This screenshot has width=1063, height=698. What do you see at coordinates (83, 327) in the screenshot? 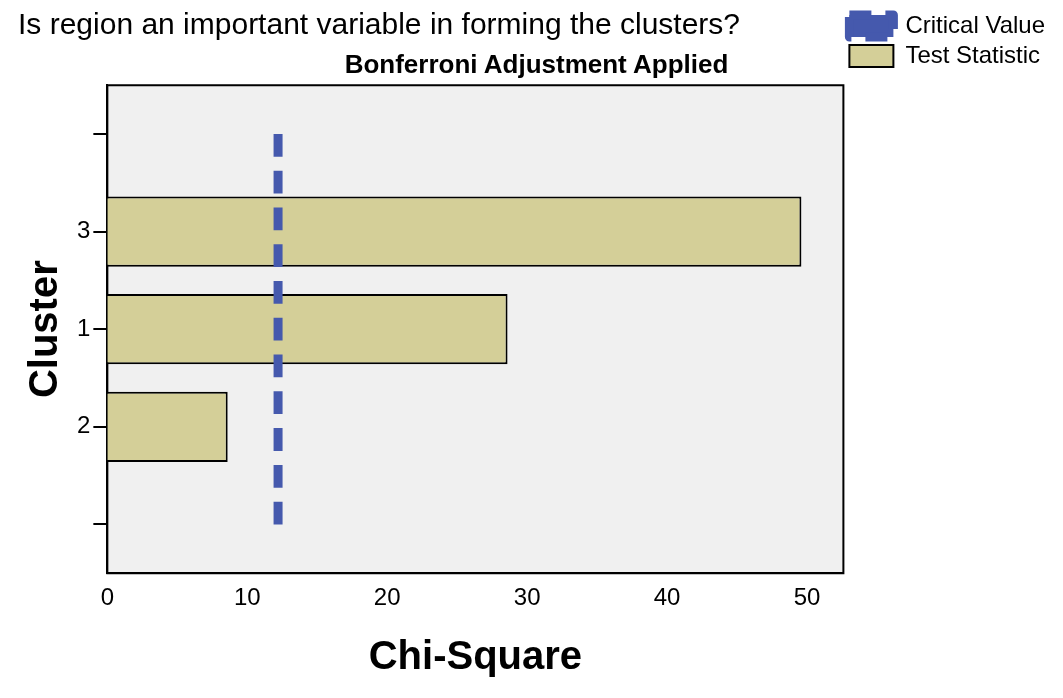
I see `y-tick-label: 1` at bounding box center [83, 327].